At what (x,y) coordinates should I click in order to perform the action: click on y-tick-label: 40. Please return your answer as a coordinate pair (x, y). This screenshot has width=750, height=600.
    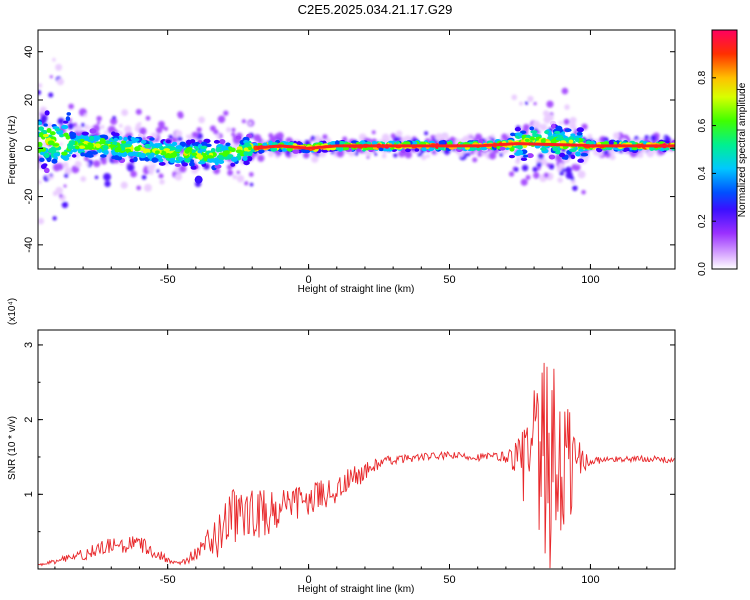
    Looking at the image, I should click on (29, 52).